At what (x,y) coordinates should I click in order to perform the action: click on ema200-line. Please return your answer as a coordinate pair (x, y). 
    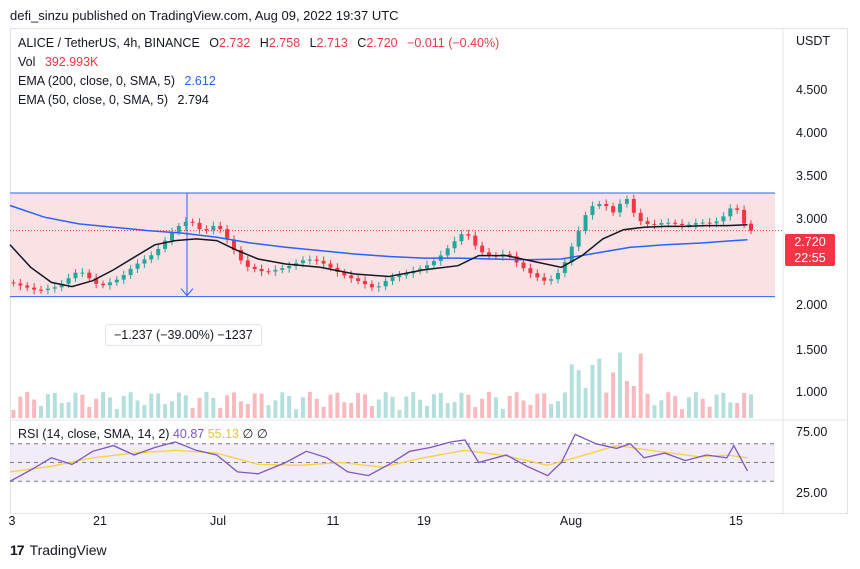
    Looking at the image, I should click on (378, 232).